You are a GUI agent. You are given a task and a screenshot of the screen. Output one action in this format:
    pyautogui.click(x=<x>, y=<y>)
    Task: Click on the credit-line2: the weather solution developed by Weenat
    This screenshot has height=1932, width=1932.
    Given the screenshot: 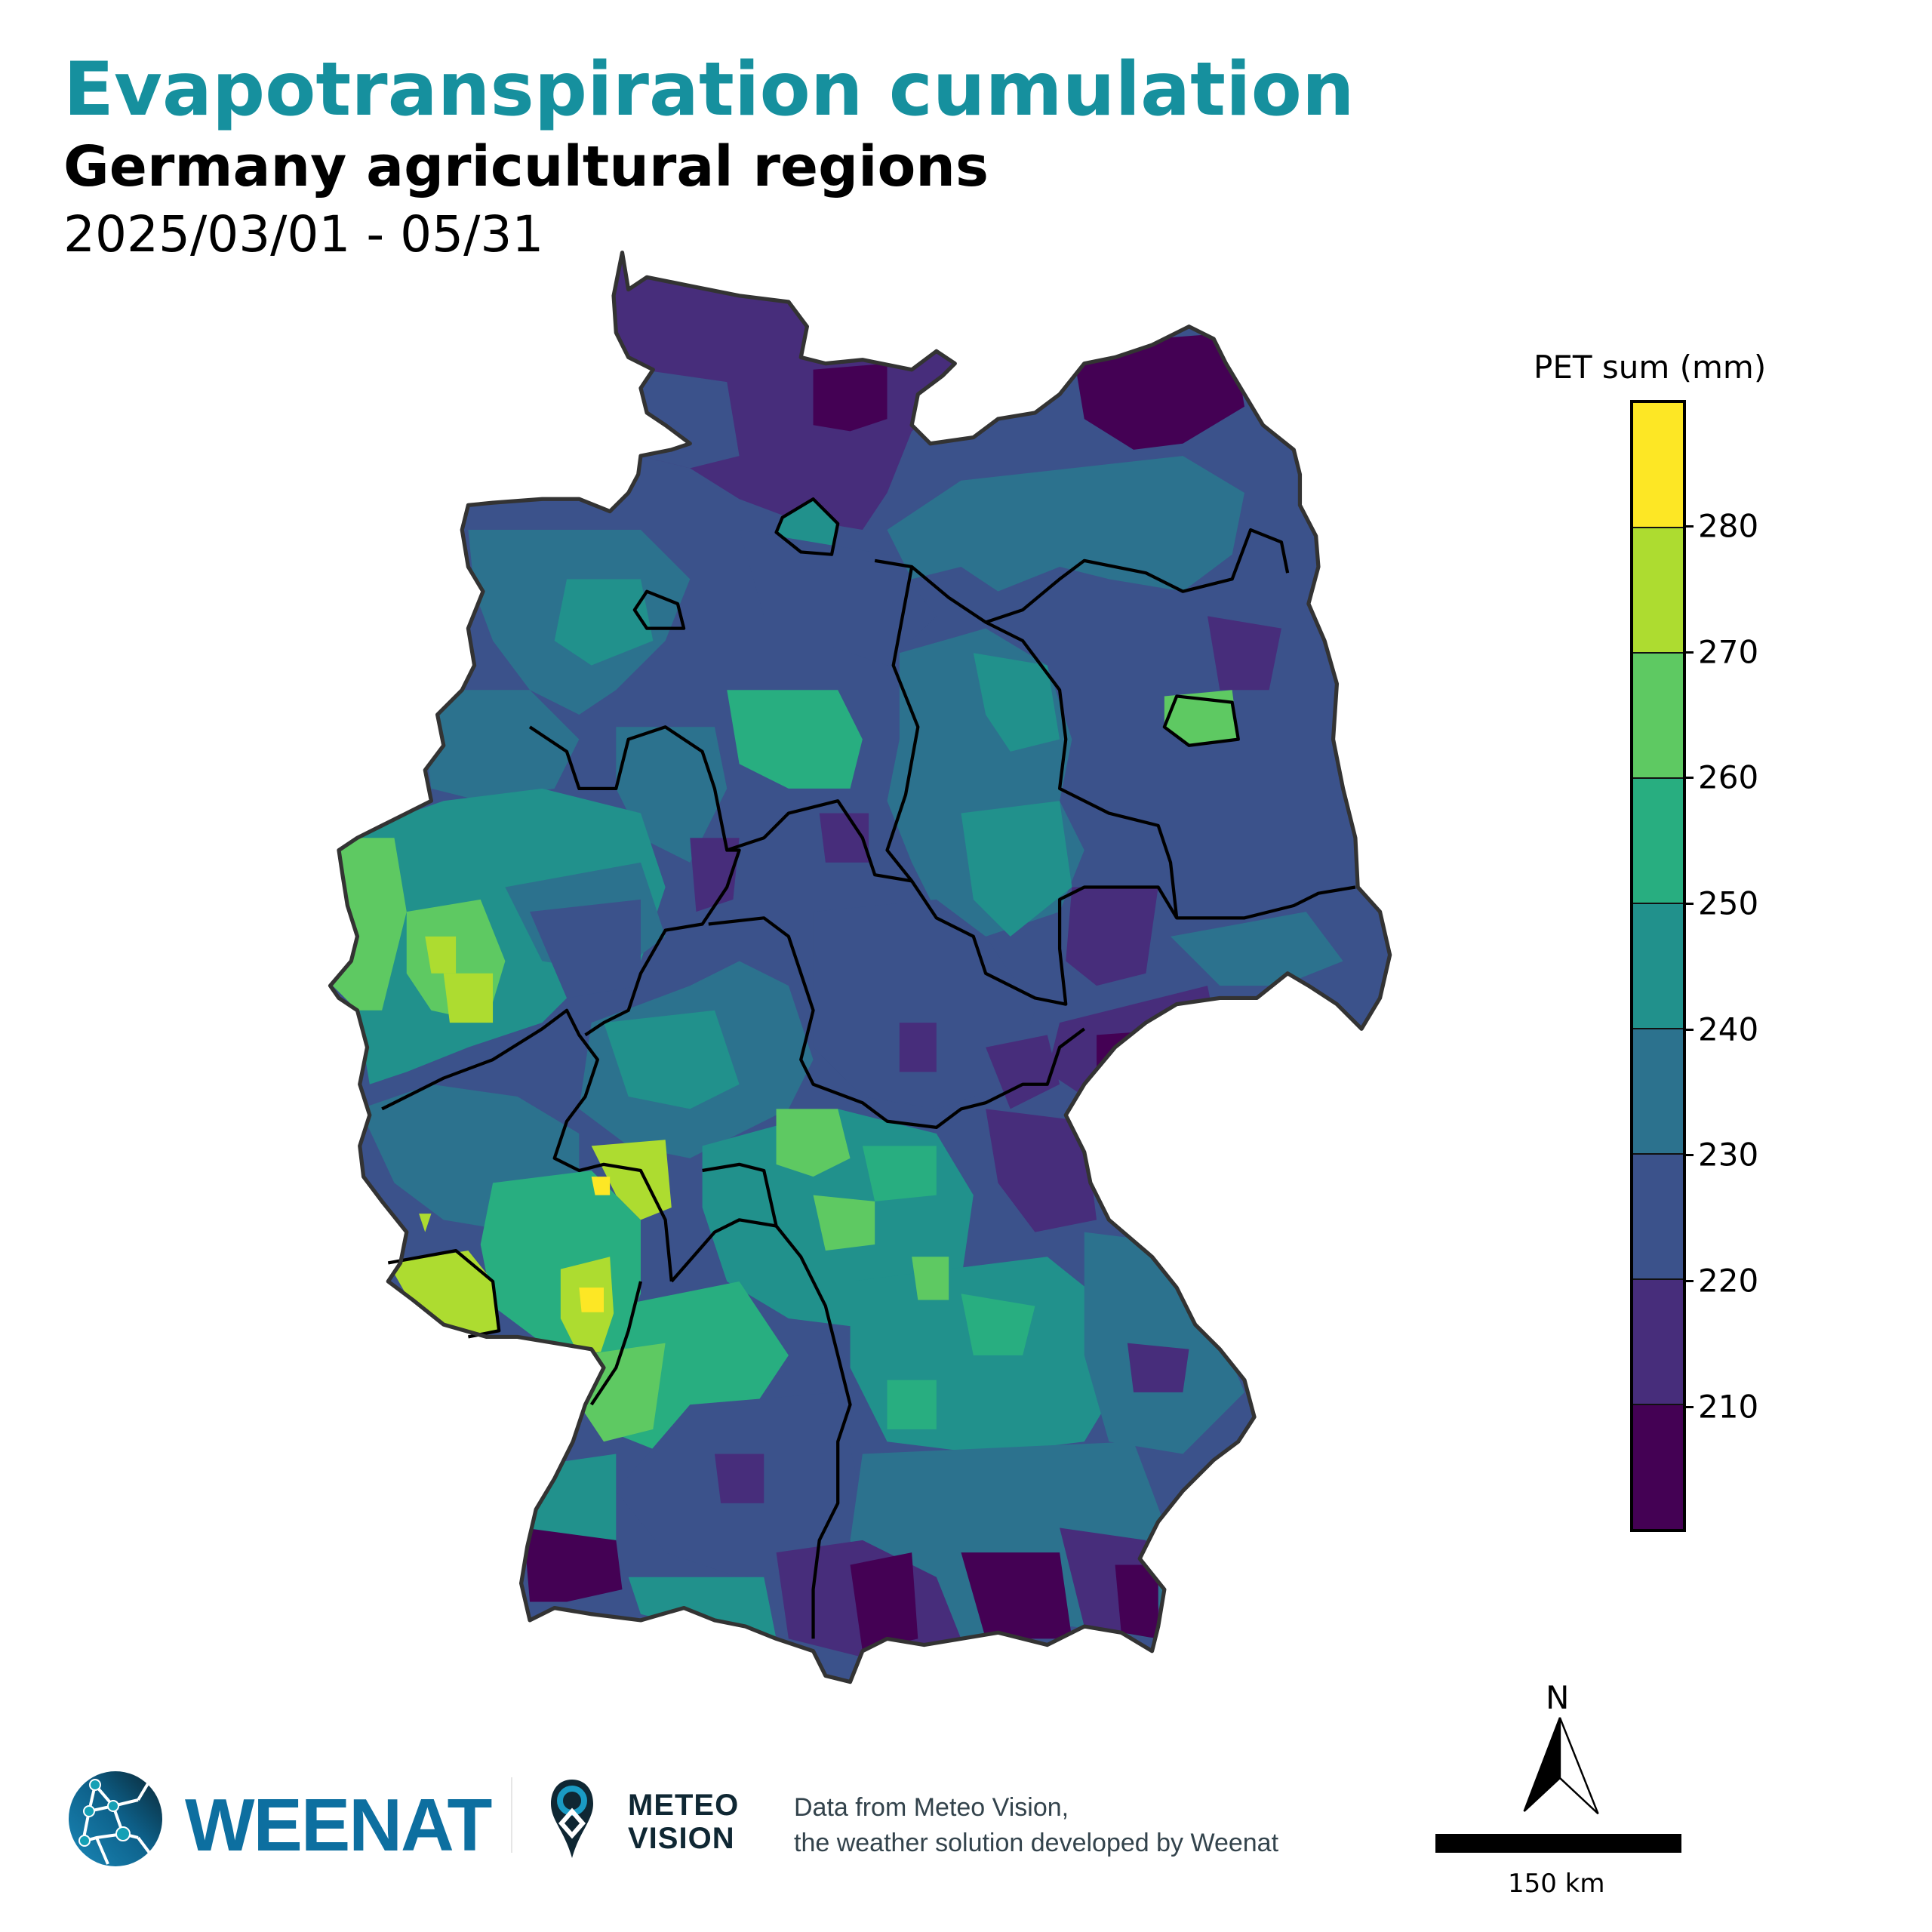 What is the action you would take?
    pyautogui.click(x=1036, y=1843)
    